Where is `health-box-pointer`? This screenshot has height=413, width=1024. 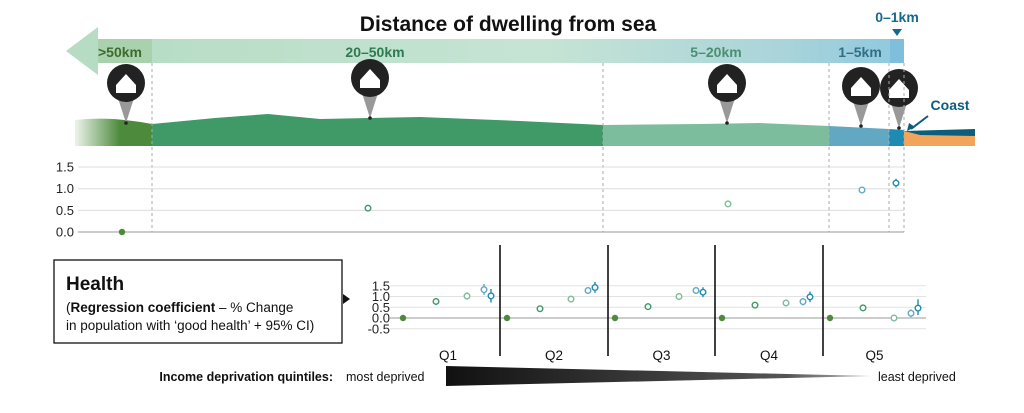 health-box-pointer is located at coordinates (346, 299).